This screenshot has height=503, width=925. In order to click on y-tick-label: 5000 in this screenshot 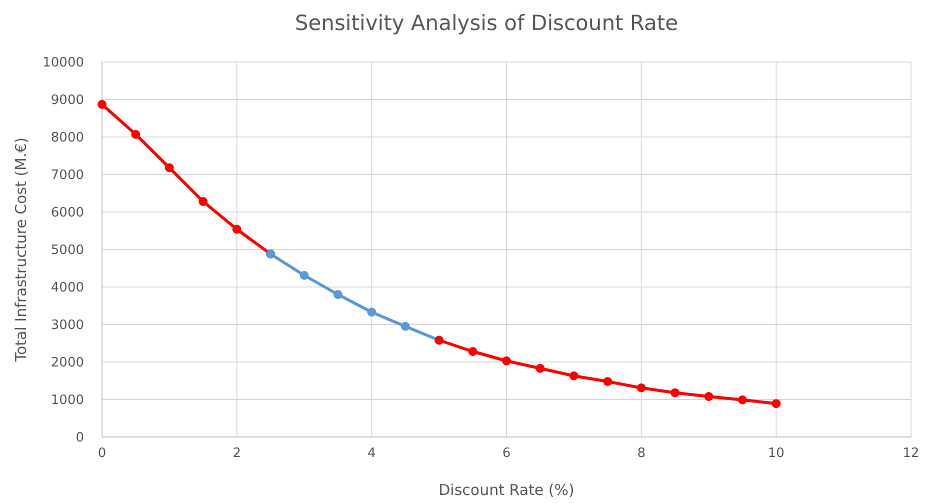, I will do `click(67, 250)`.